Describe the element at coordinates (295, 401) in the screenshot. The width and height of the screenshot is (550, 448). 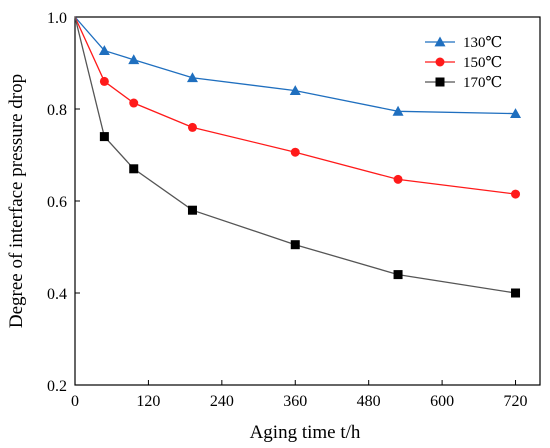
I see `x-tick-label: 360` at that location.